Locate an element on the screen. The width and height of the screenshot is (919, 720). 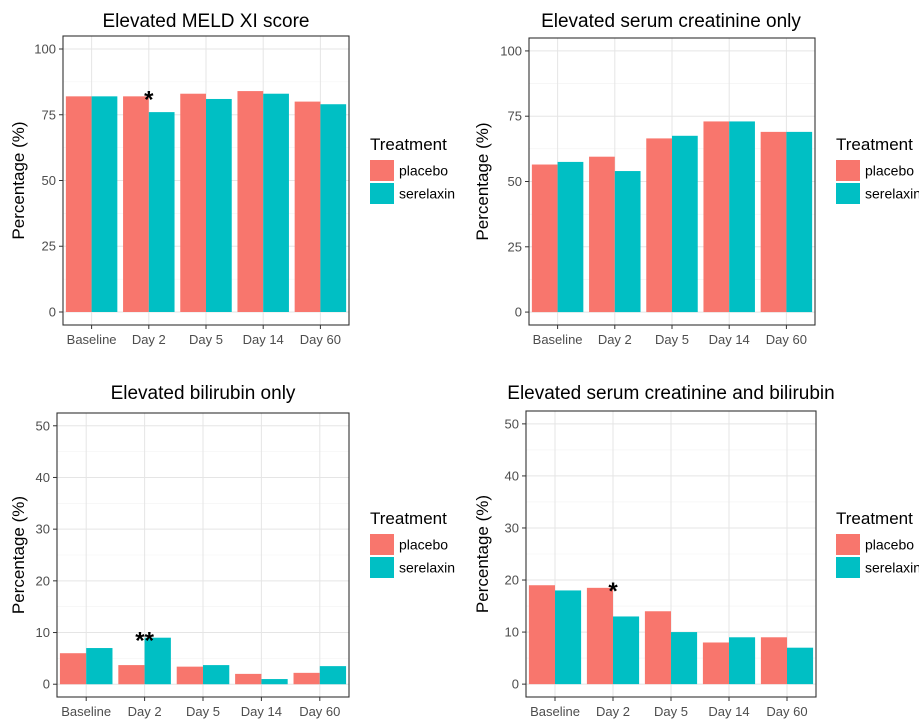
y-tick-label: 100 is located at coordinates (511, 50).